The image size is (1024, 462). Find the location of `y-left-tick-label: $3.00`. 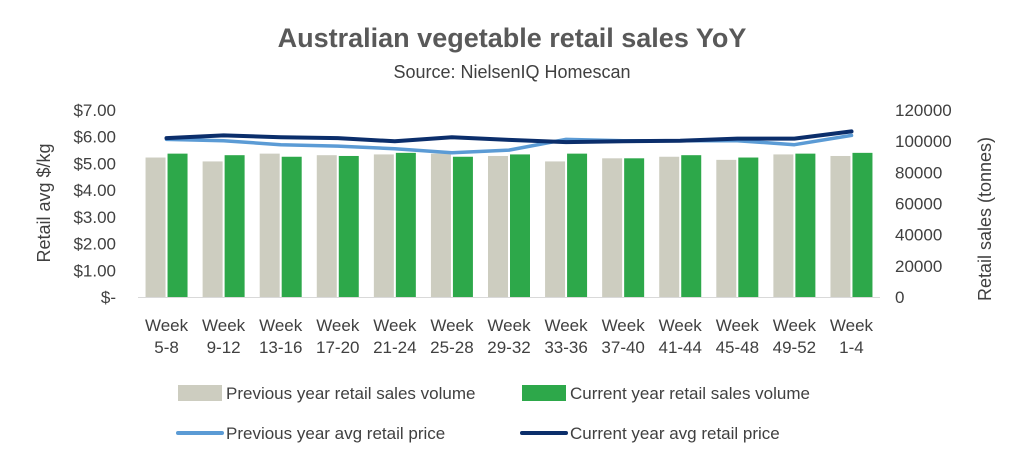

y-left-tick-label: $3.00 is located at coordinates (94, 217).